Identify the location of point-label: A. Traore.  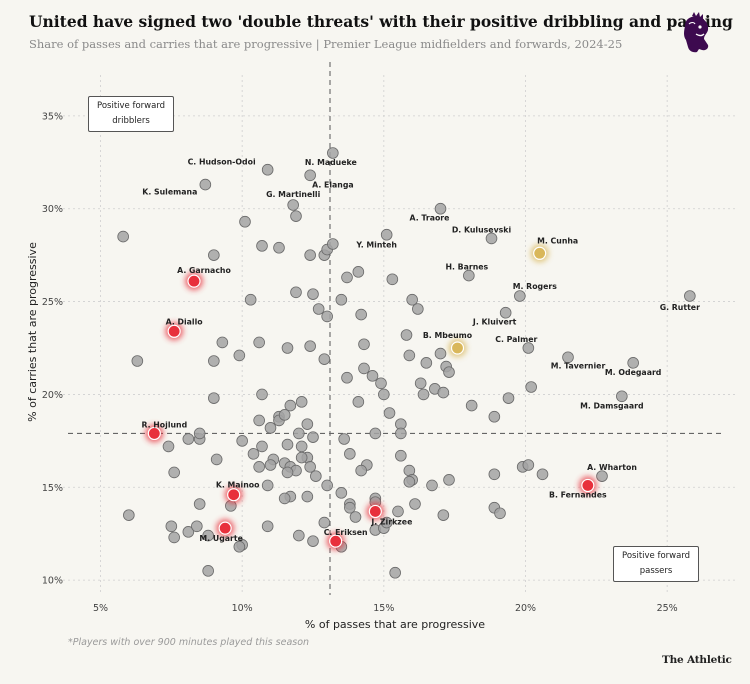
(430, 218).